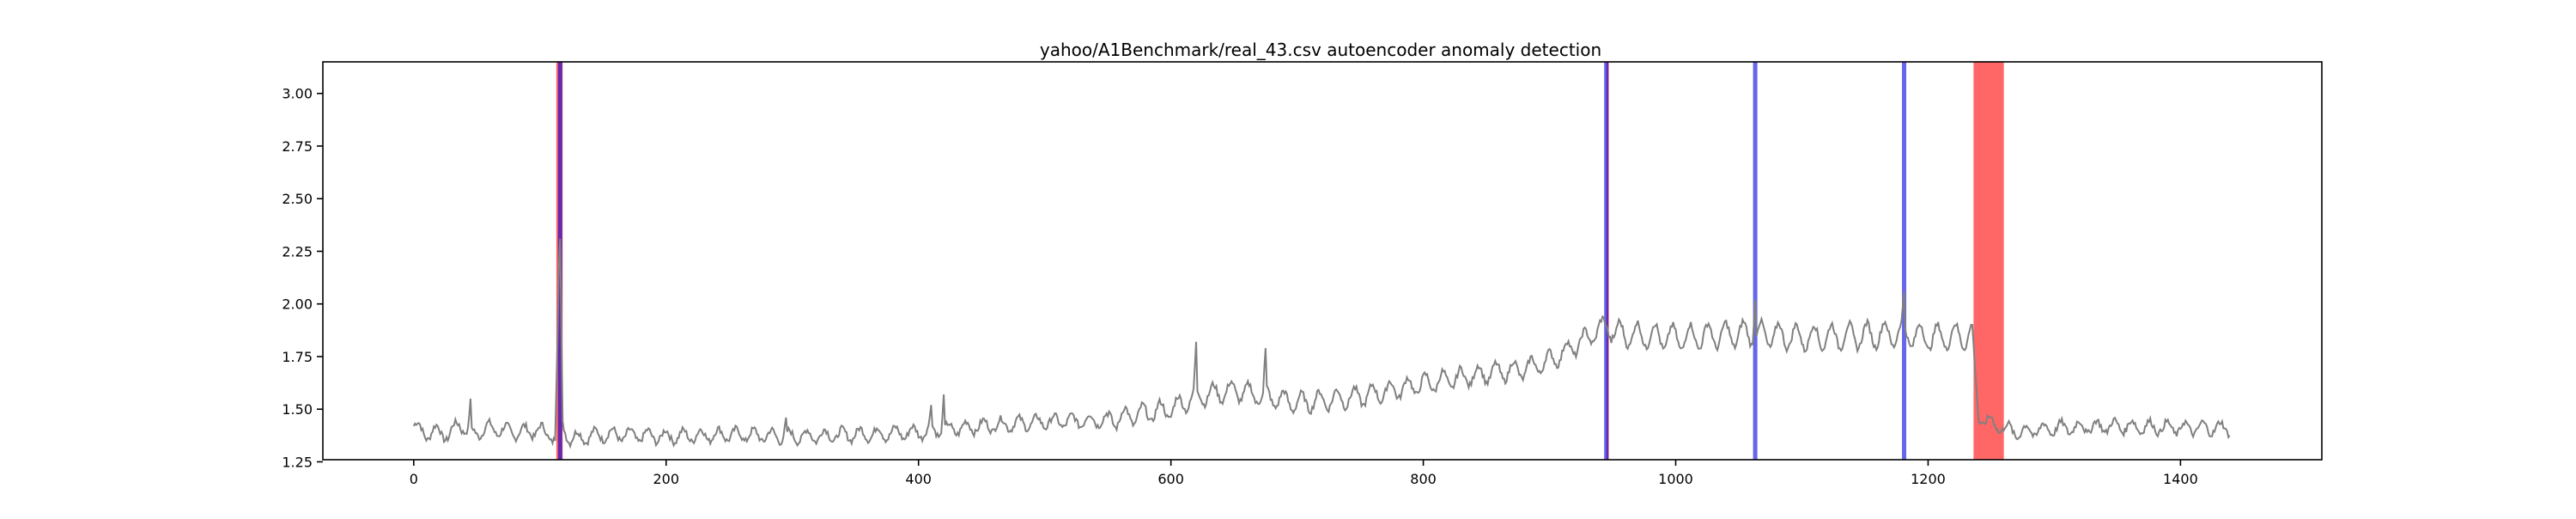  Describe the element at coordinates (918, 479) in the screenshot. I see `x-tick-label-2: 400` at that location.